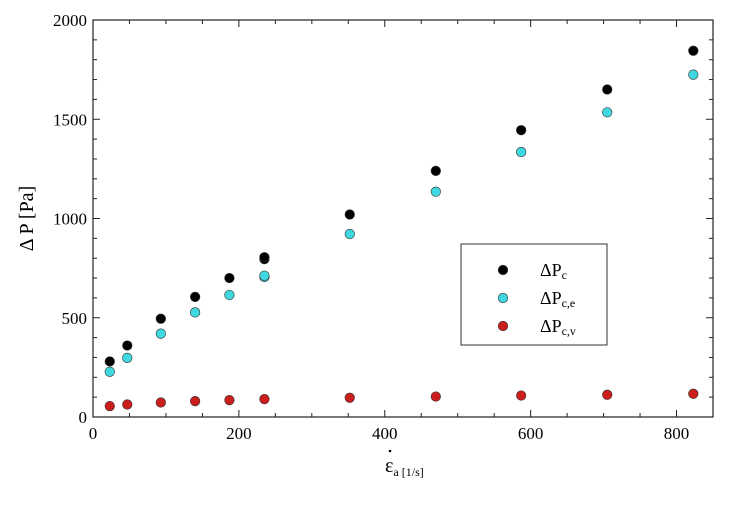  I want to click on y-axis-title: Δ P [Pa], so click(27, 218).